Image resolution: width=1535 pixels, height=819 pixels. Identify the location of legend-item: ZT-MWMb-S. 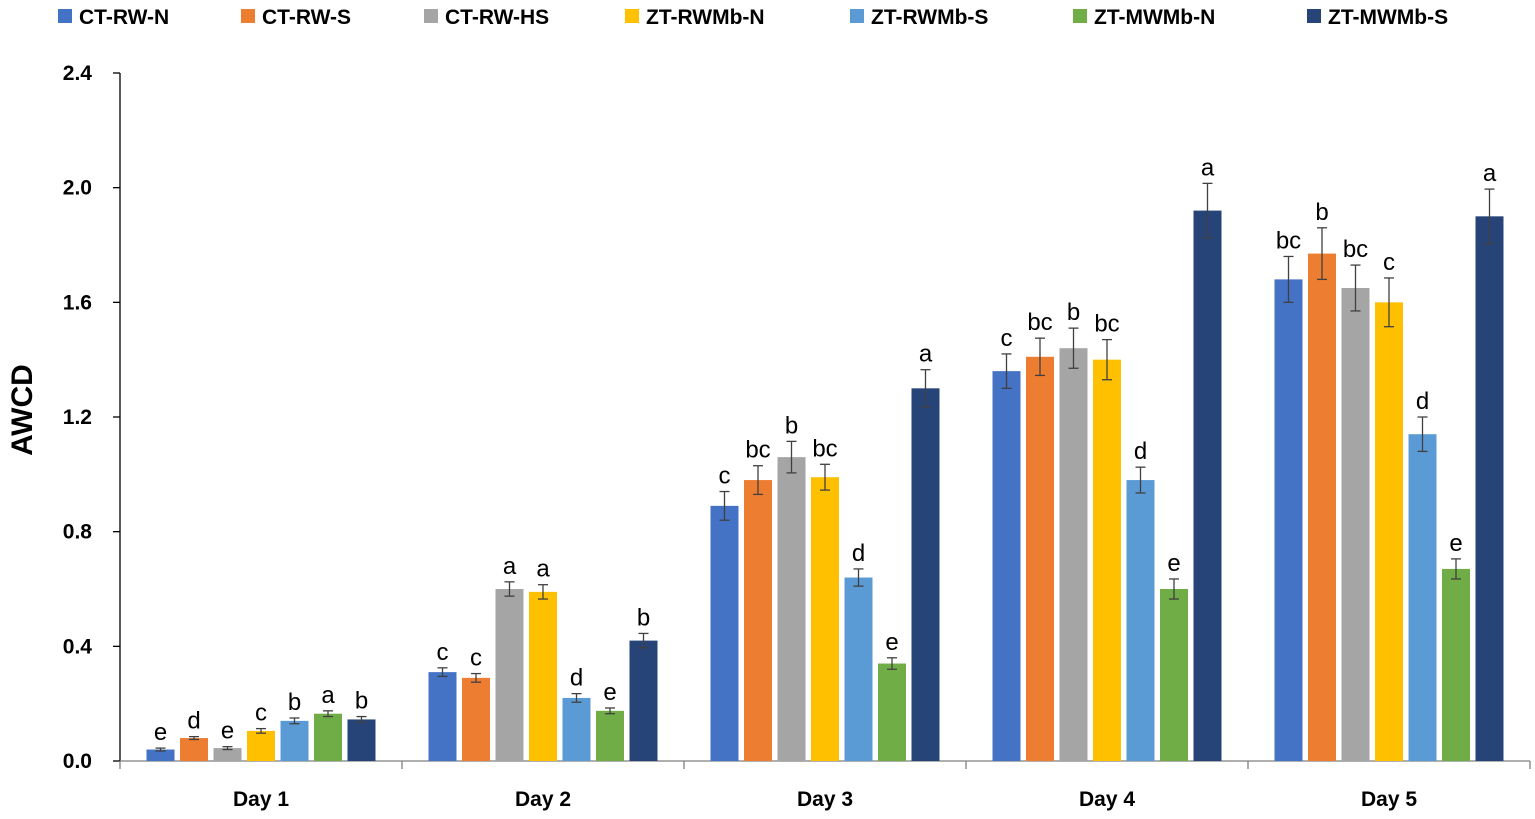
(1377, 17).